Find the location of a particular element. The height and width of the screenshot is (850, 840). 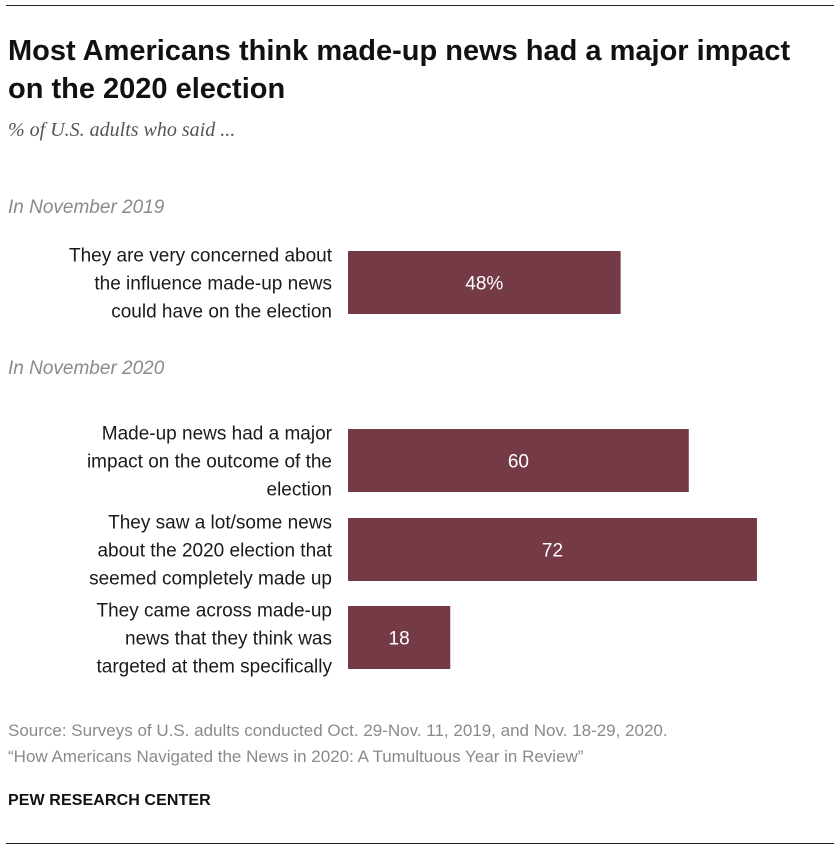

group-label-2020: In November 2020 is located at coordinates (86, 368).